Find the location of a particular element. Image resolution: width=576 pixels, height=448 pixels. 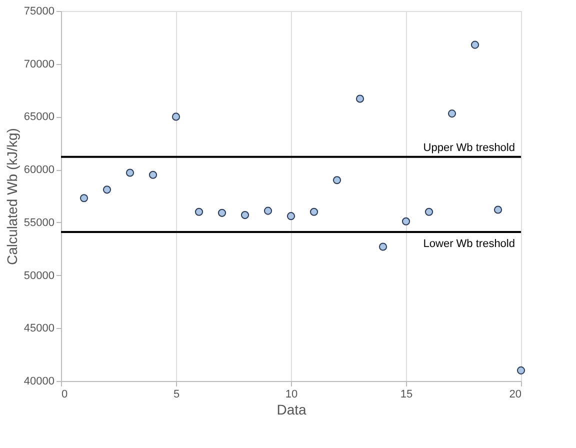

ref-line-label: Lower Wb treshold is located at coordinates (469, 244).